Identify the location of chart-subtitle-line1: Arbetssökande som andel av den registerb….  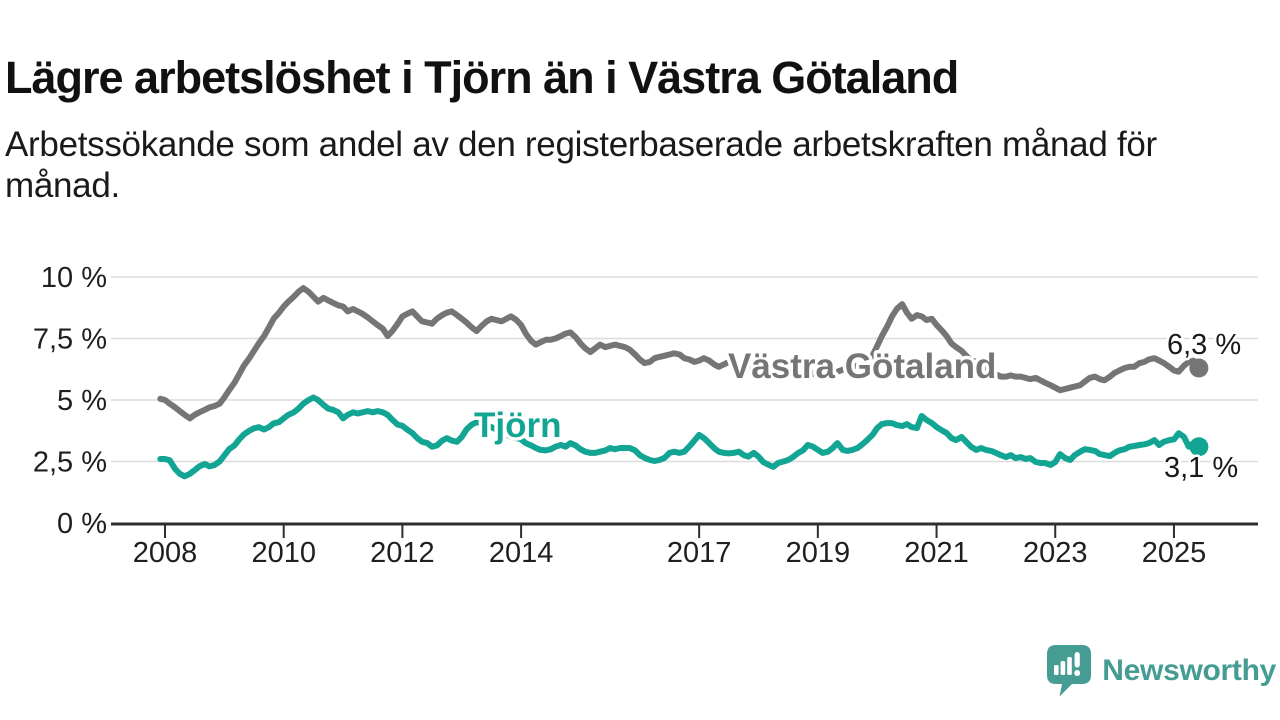
(581, 144).